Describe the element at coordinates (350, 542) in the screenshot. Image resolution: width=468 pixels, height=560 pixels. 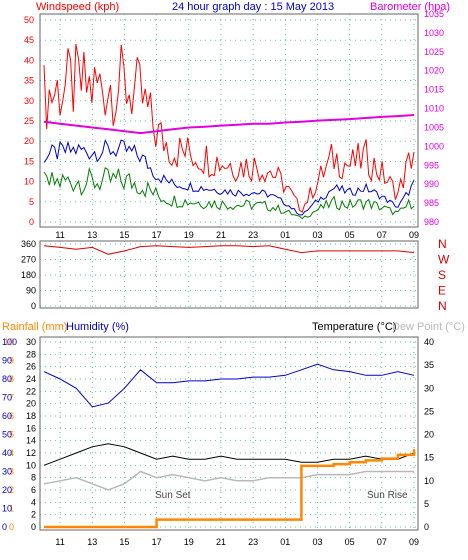
I see `x-tick-label-bottom: 05` at that location.